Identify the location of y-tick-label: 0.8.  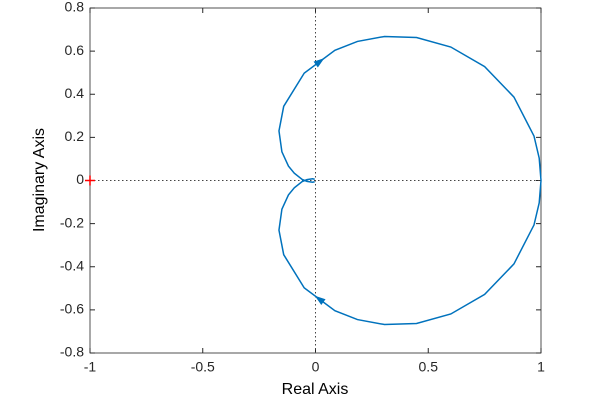
(75, 7).